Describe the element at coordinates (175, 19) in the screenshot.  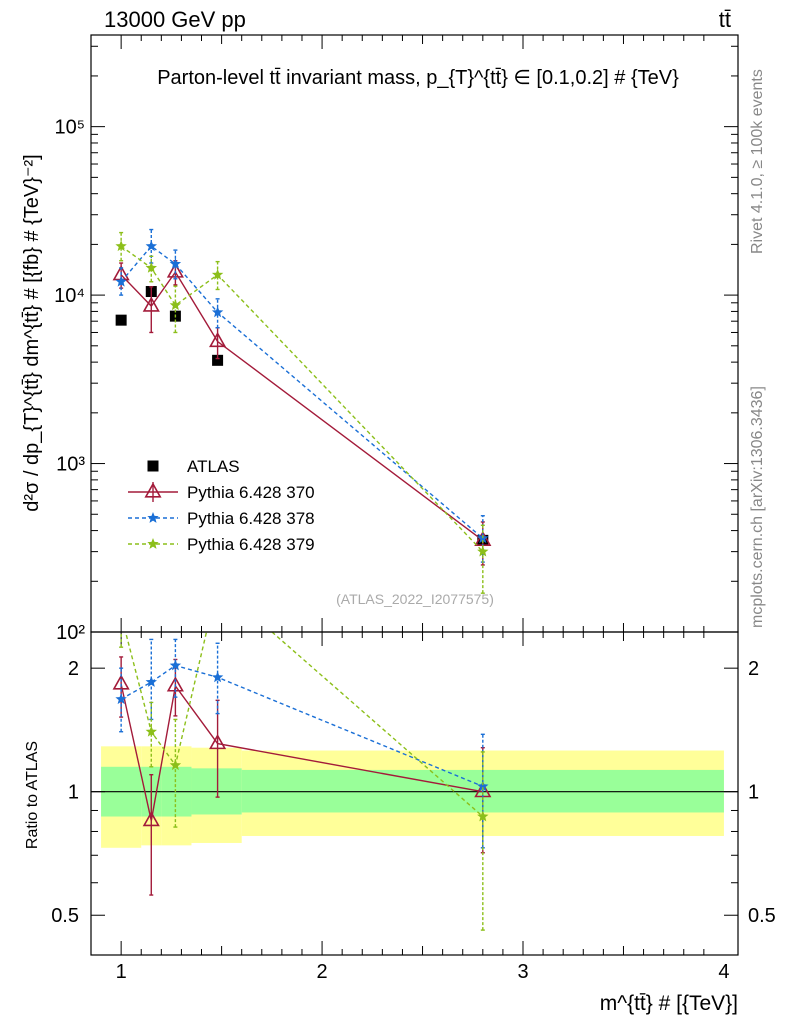
I see `header-left: 13000 GeV pp` at that location.